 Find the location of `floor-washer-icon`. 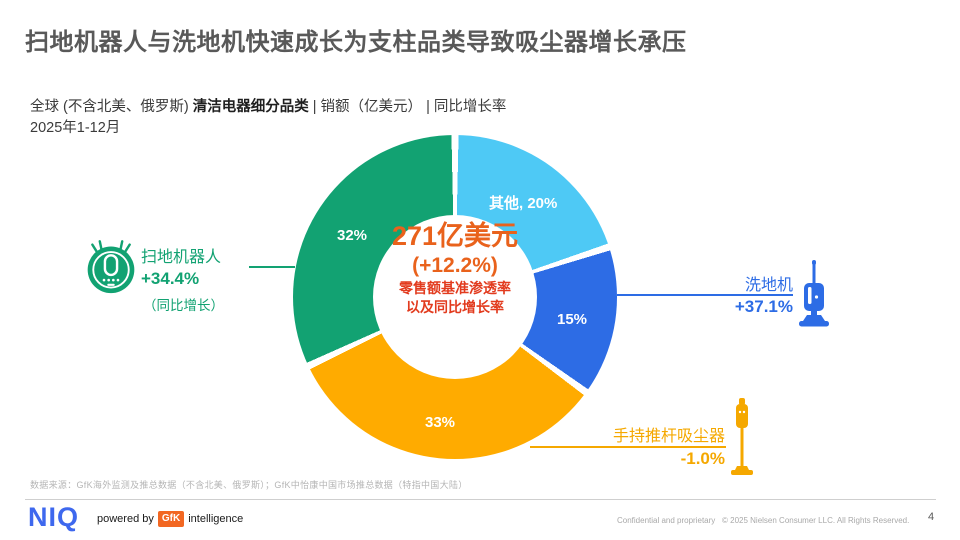

floor-washer-icon is located at coordinates (814, 296).